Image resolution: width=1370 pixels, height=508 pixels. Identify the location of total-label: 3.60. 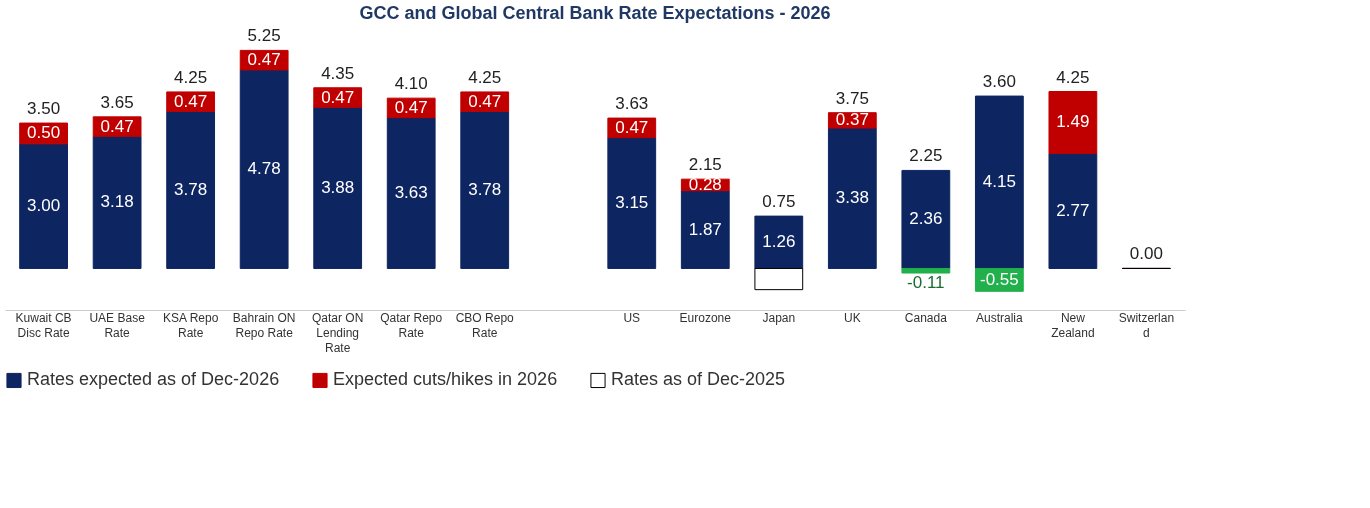
(999, 82).